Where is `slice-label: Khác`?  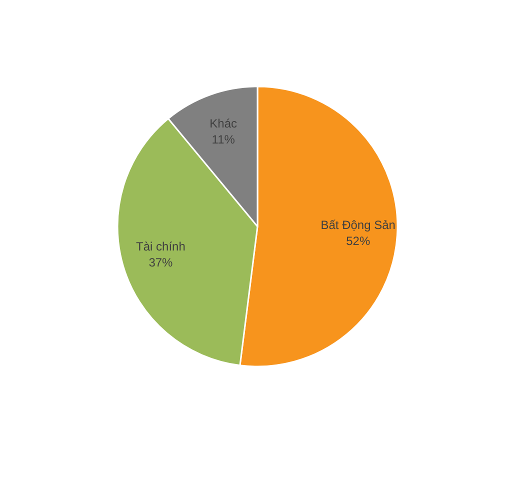 slice-label: Khác is located at coordinates (224, 123).